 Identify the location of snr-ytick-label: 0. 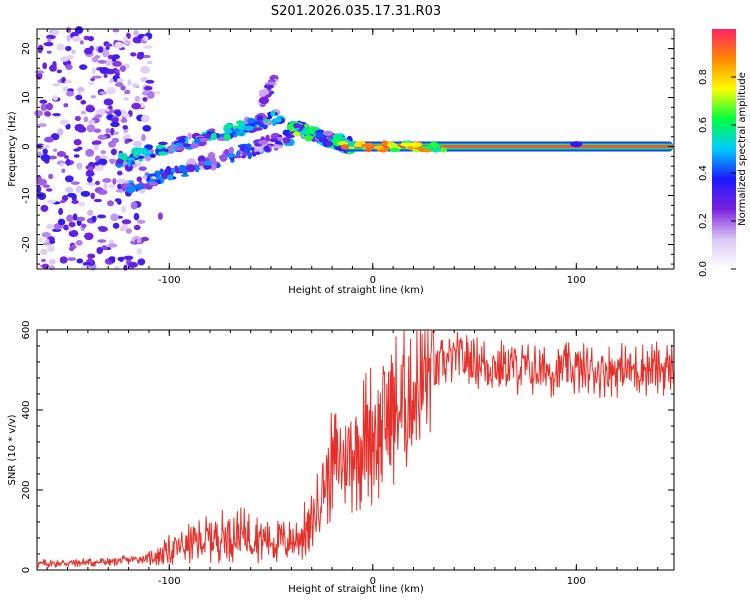
(26, 570).